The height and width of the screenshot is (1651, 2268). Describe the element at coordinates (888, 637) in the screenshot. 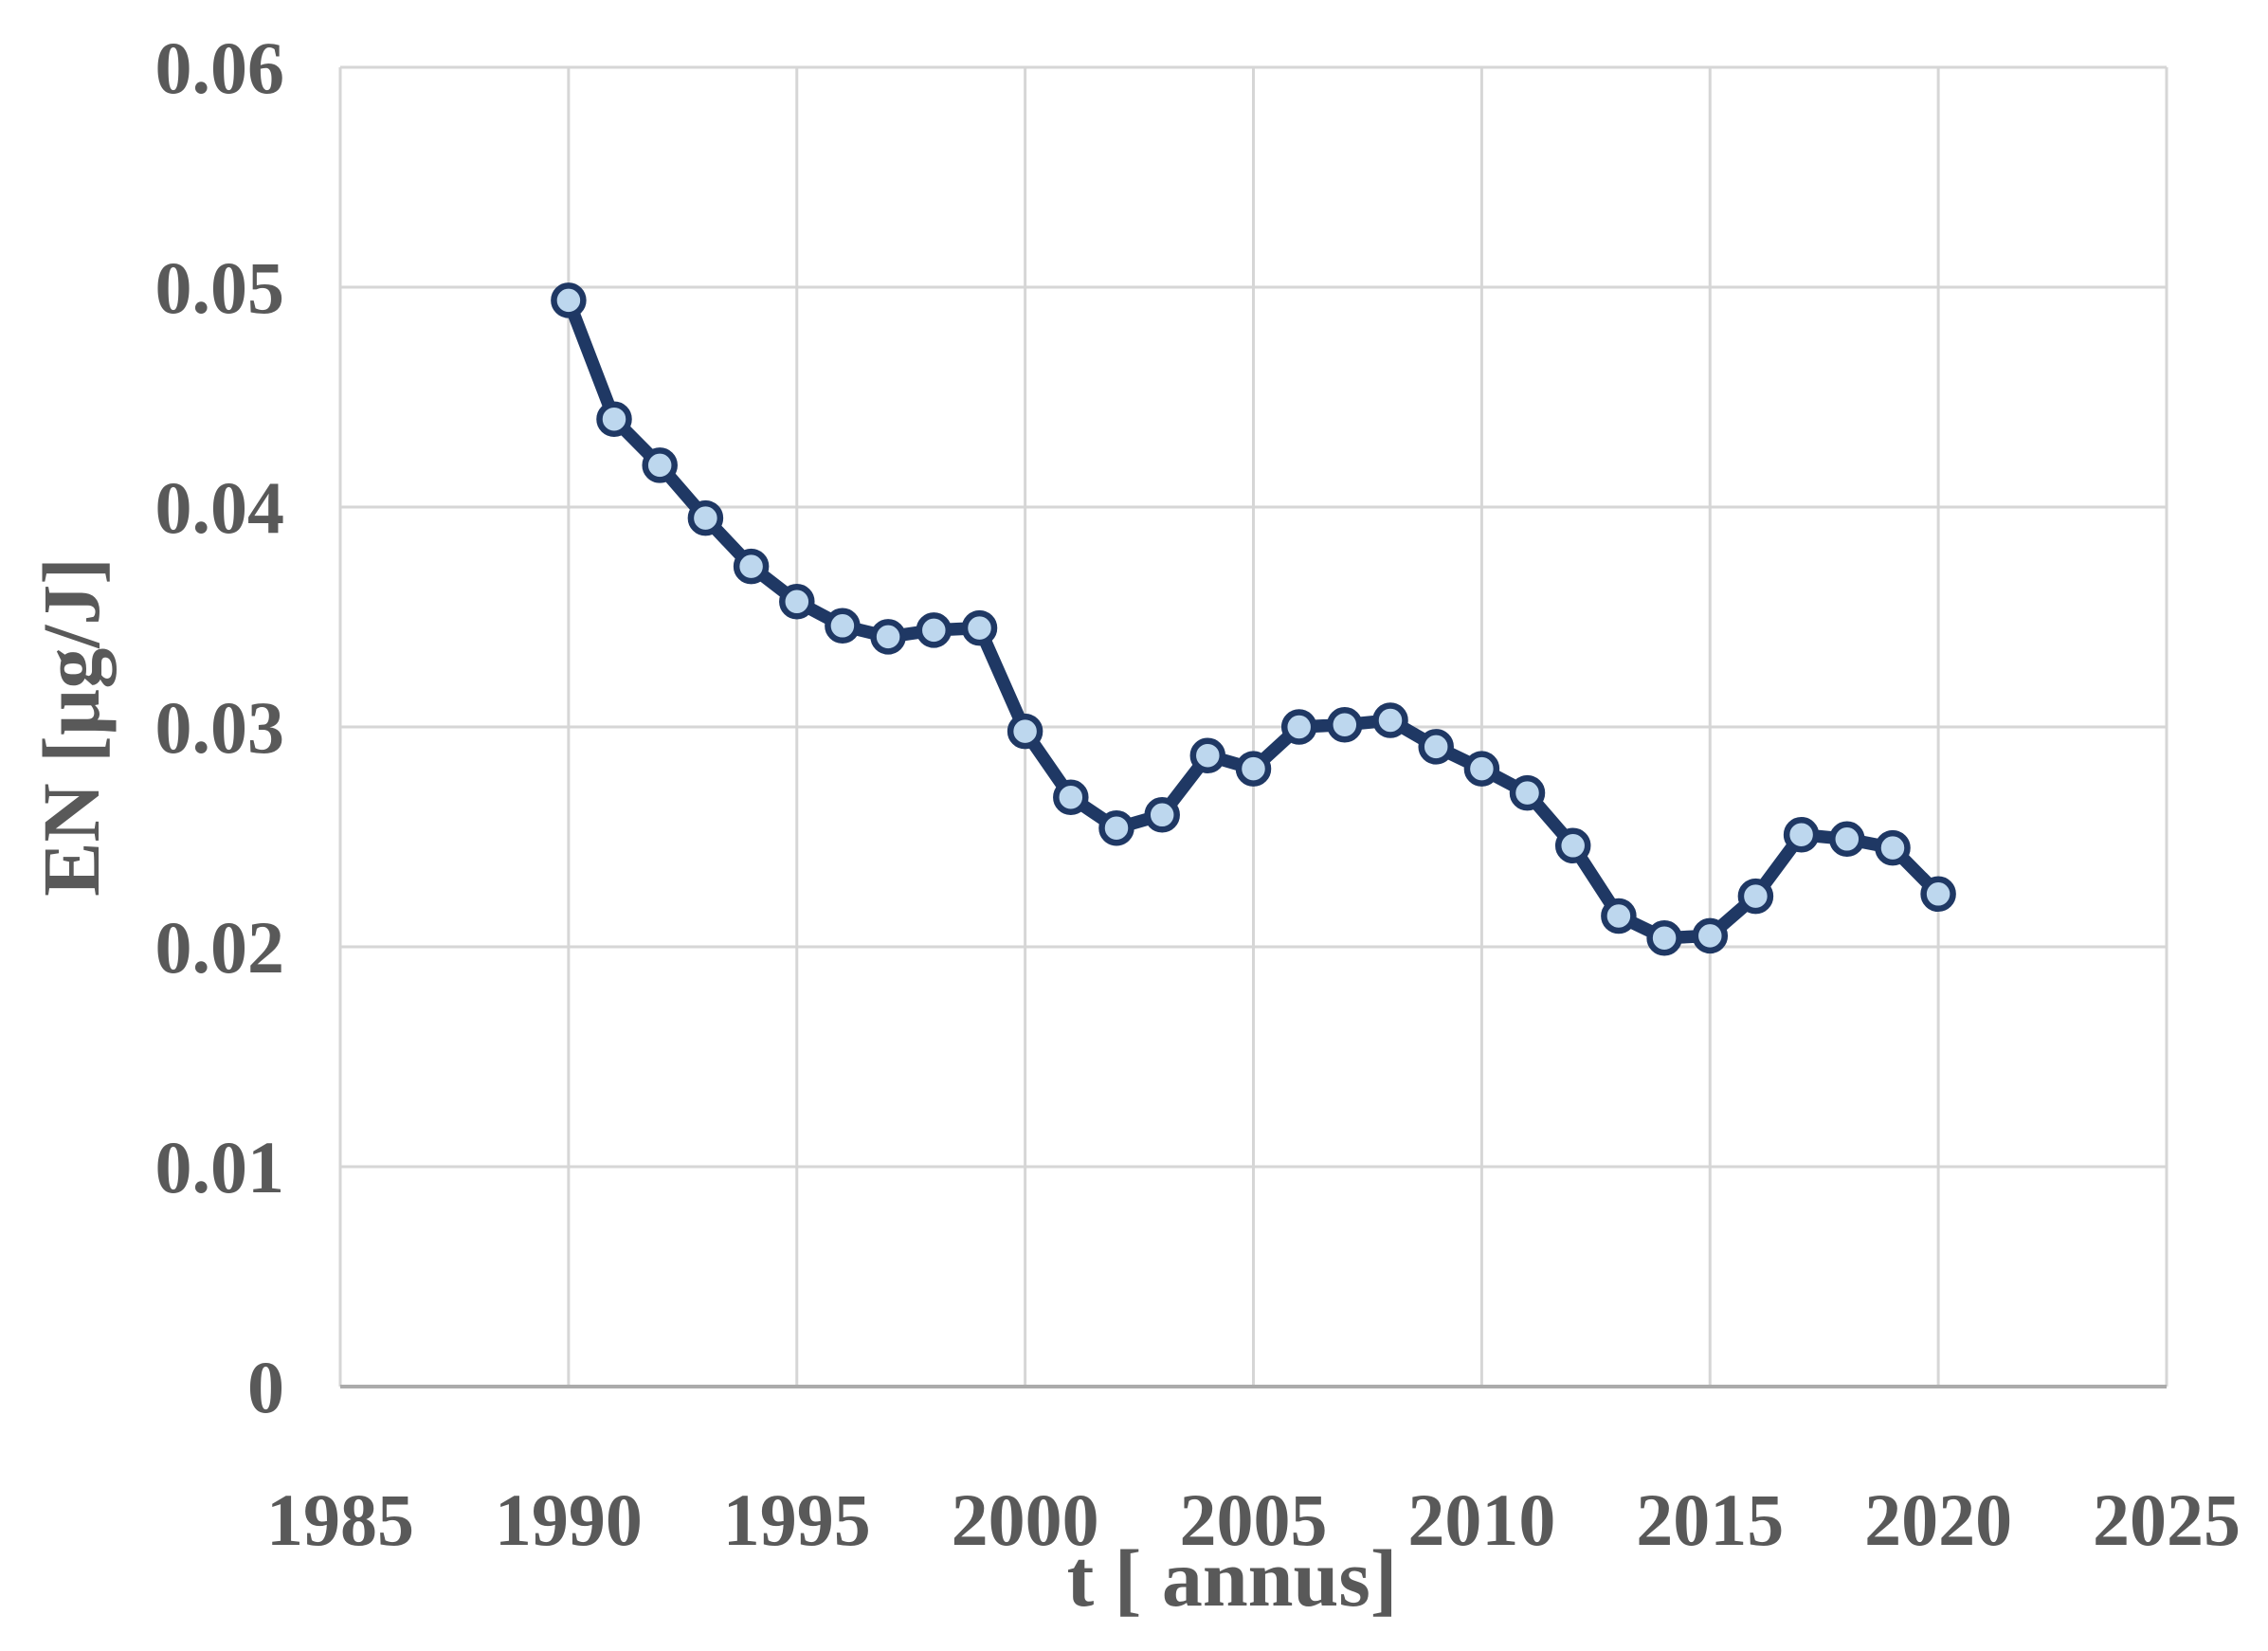

I see `data-point-1997` at that location.